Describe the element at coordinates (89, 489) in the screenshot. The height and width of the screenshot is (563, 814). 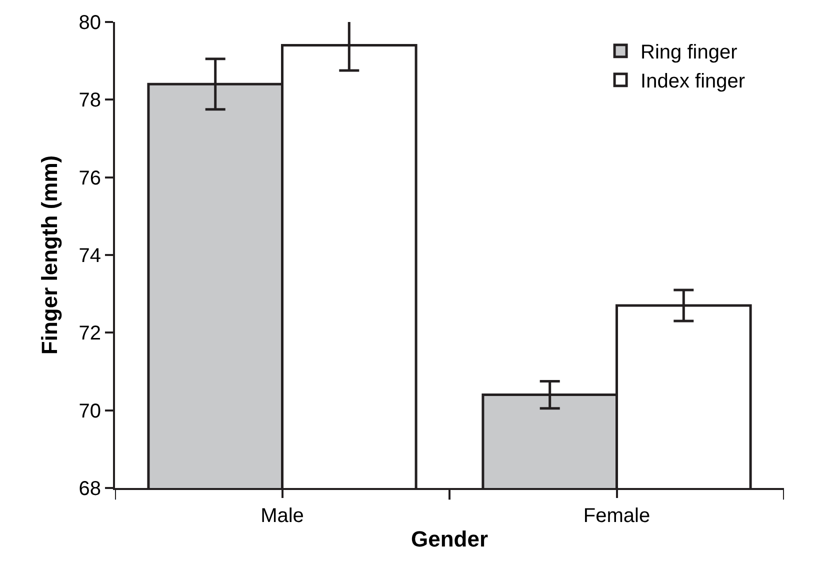
I see `y-tick-label: 68` at that location.